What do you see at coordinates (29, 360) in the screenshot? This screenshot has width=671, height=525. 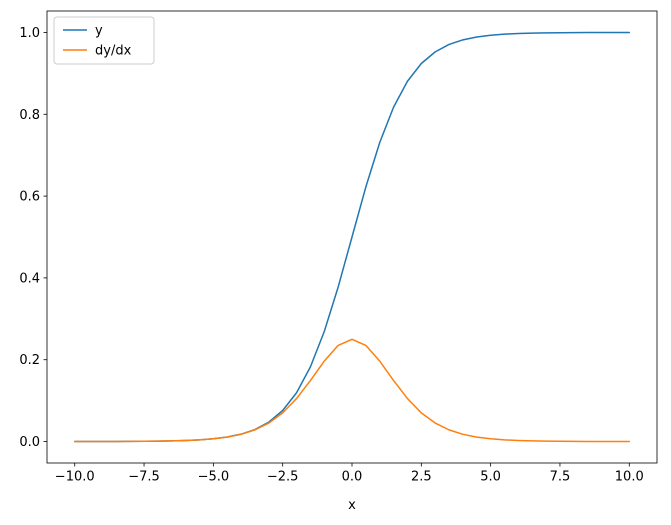 I see `y-tick-label: 0.2` at bounding box center [29, 360].